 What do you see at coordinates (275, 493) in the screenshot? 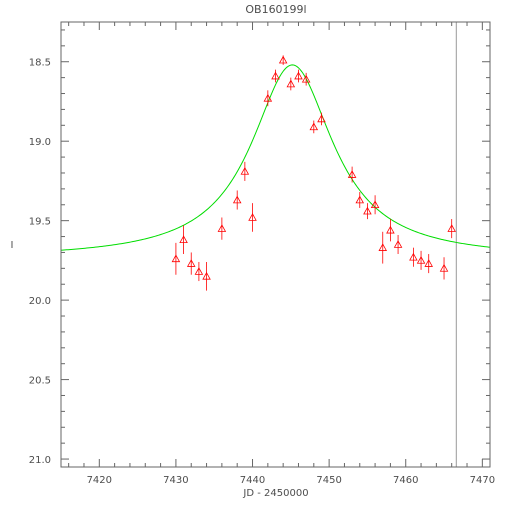
I see `x-axis-title: JD - 2450000` at bounding box center [275, 493].